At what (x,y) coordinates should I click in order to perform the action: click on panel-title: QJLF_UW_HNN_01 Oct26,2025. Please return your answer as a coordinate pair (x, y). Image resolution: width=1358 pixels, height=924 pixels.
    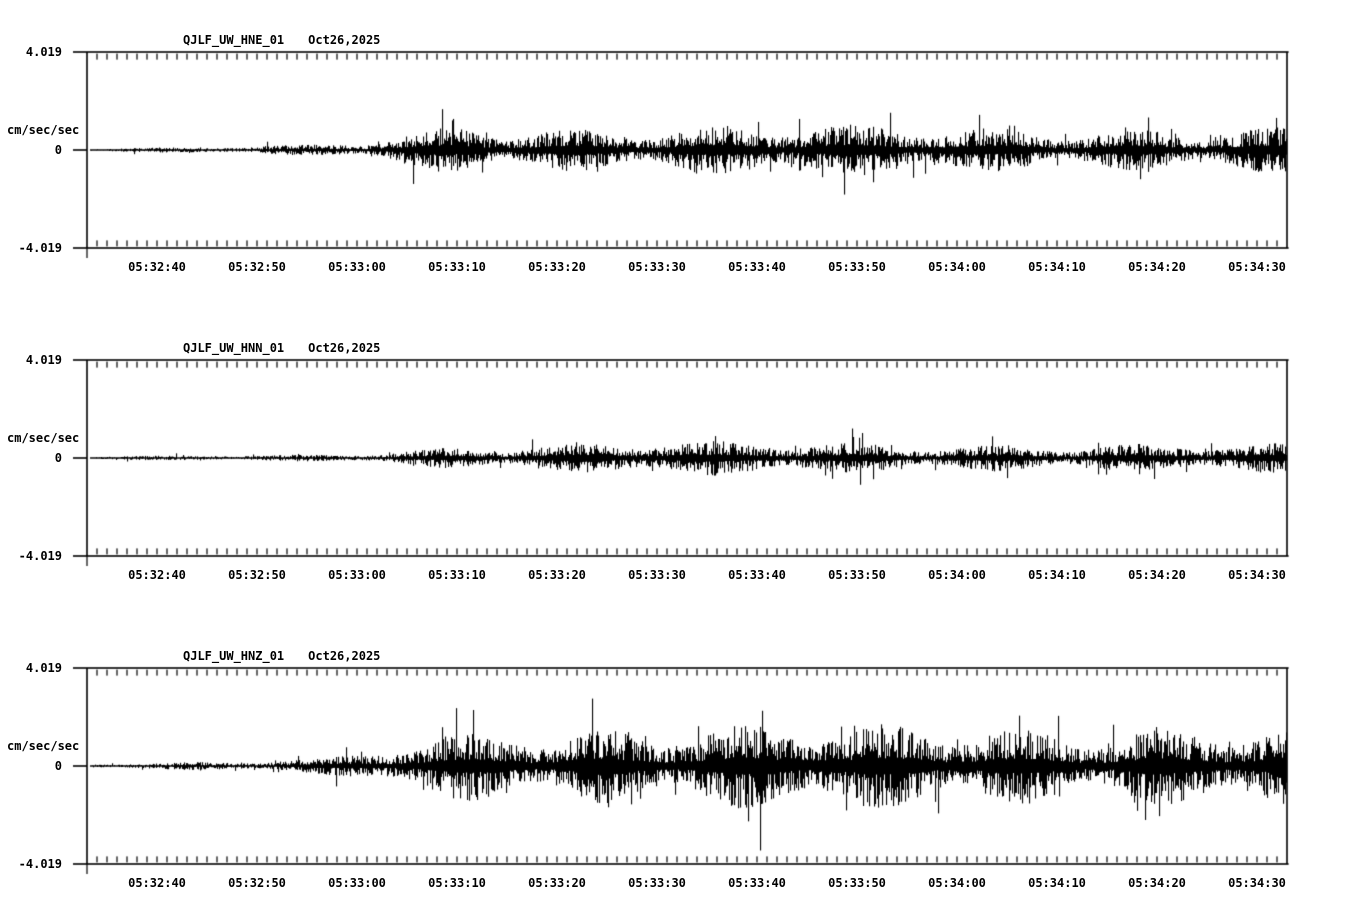
    Looking at the image, I should click on (281, 348).